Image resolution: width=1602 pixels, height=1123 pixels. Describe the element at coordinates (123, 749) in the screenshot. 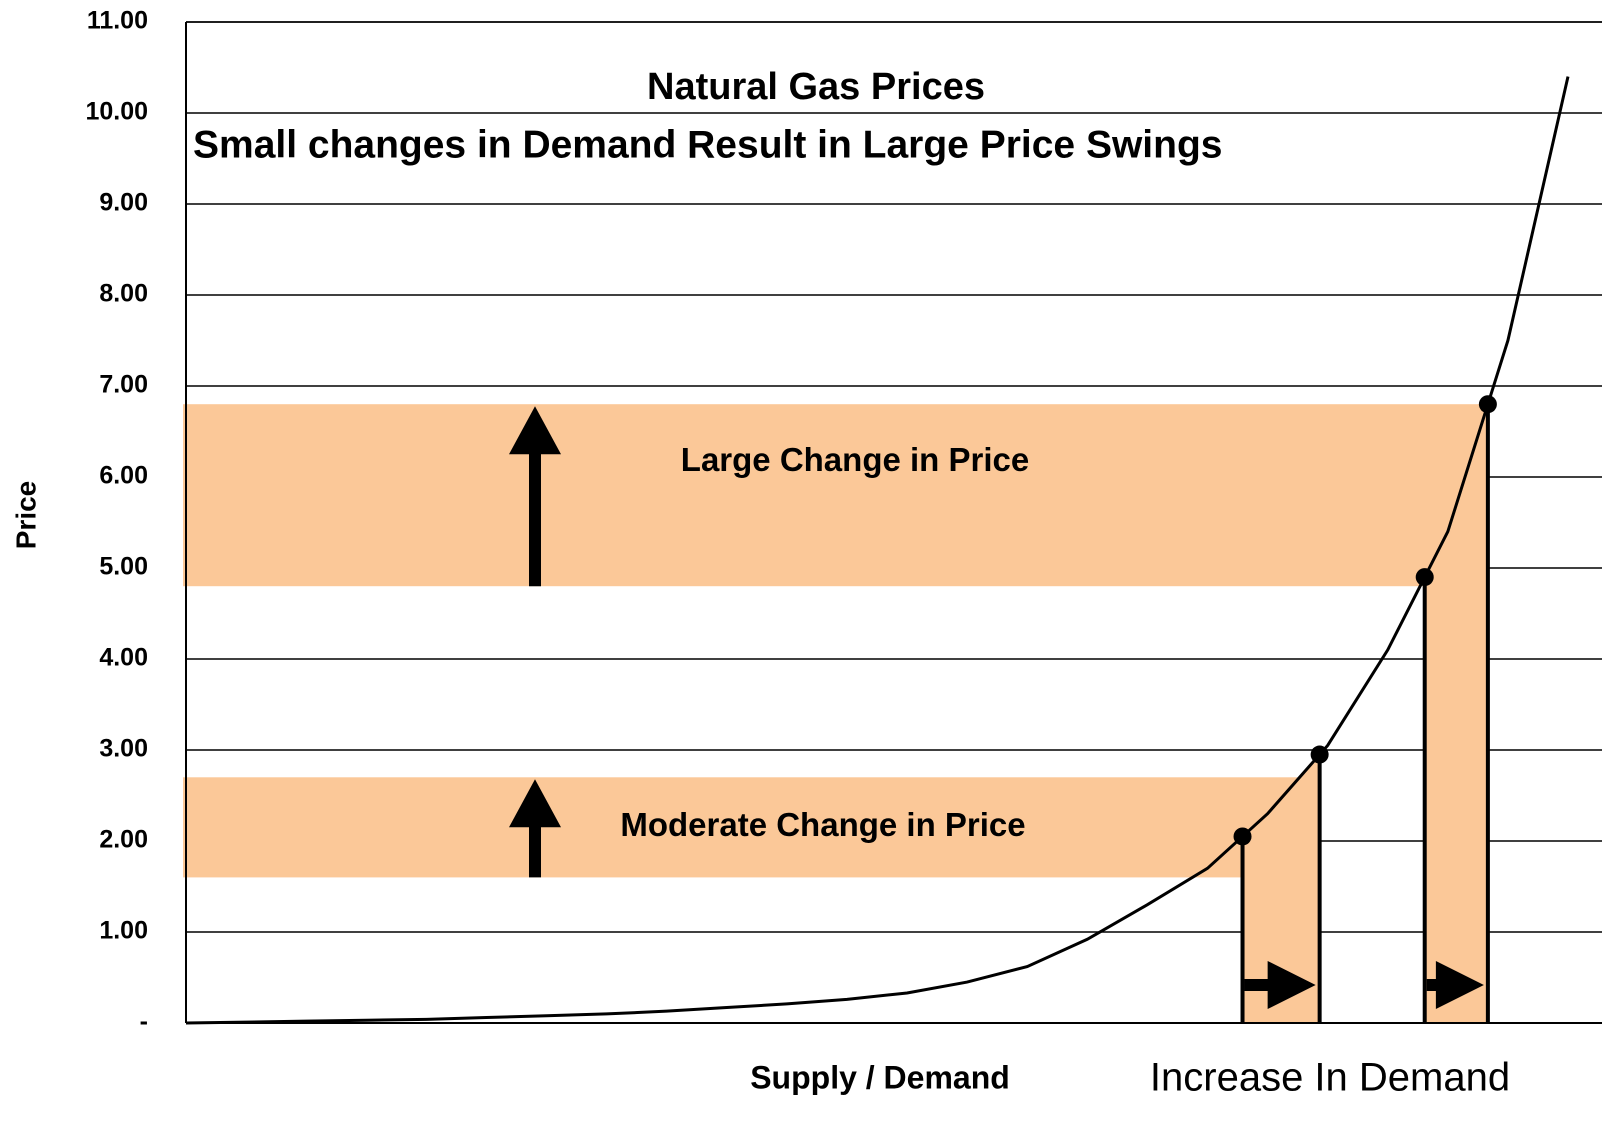

I see `y-tick-label: 3.00` at that location.